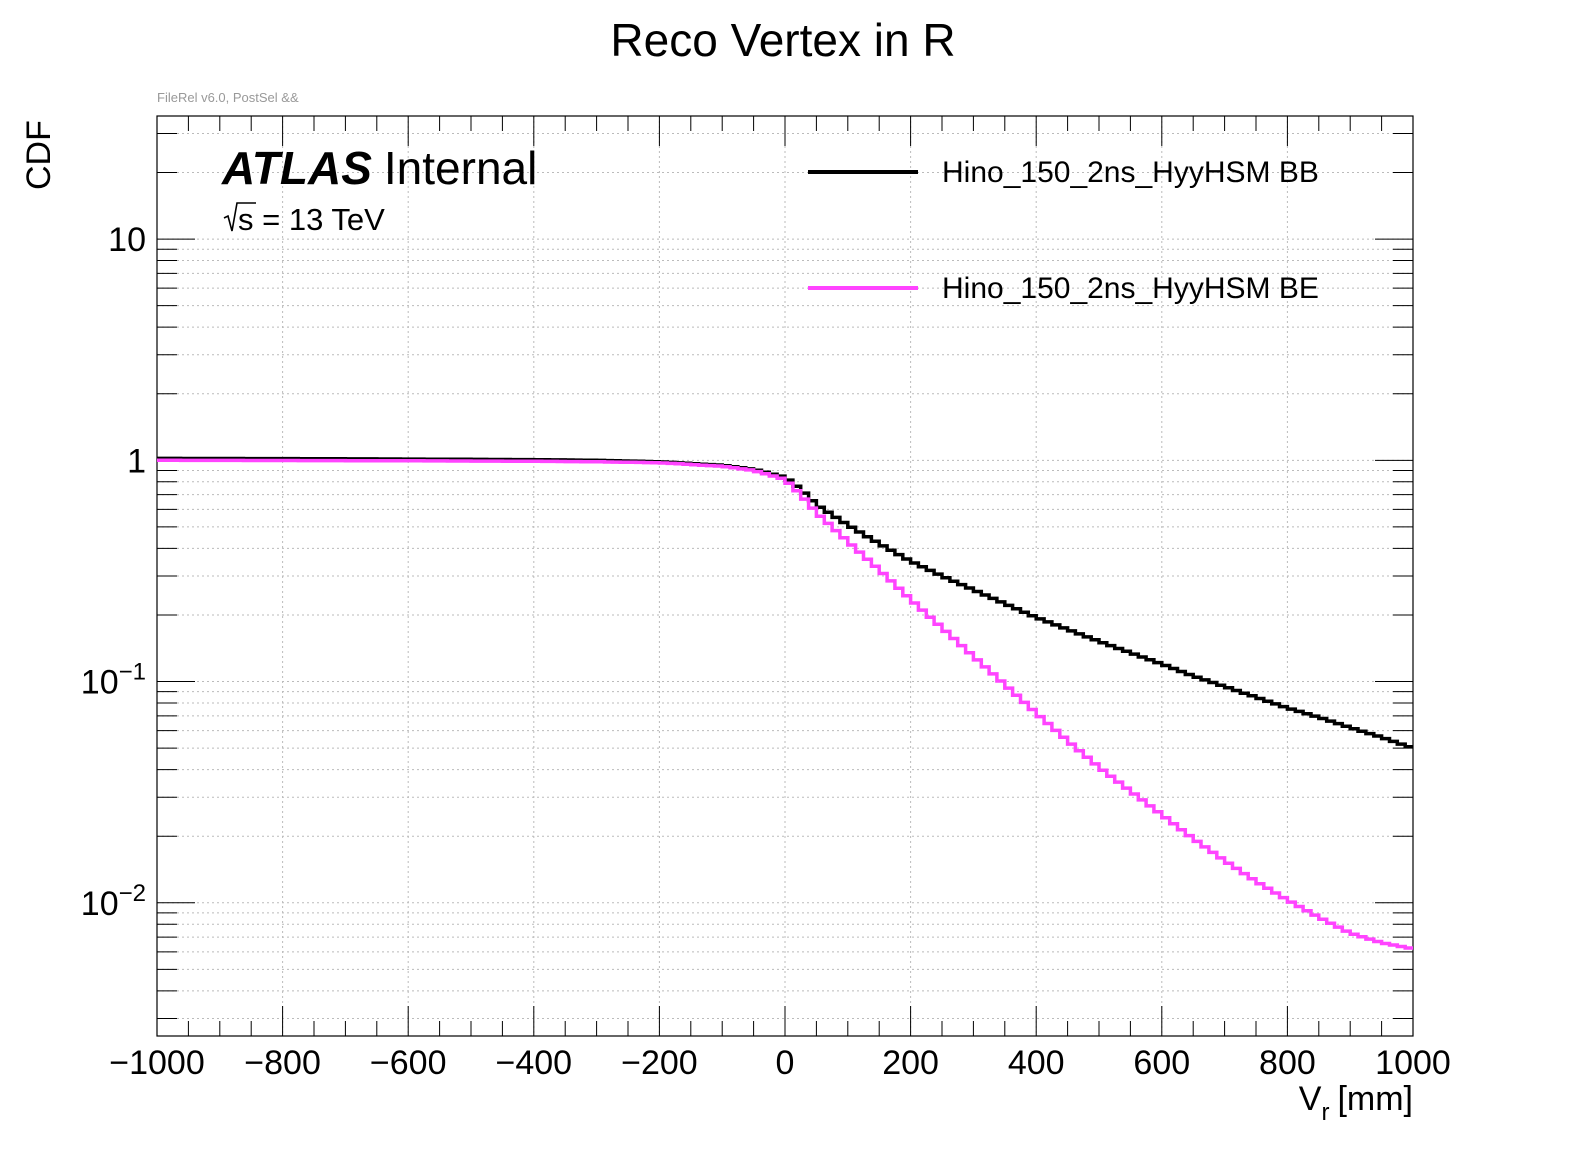 This screenshot has width=1596, height=1172. I want to click on atlas-status: Internal, so click(460, 168).